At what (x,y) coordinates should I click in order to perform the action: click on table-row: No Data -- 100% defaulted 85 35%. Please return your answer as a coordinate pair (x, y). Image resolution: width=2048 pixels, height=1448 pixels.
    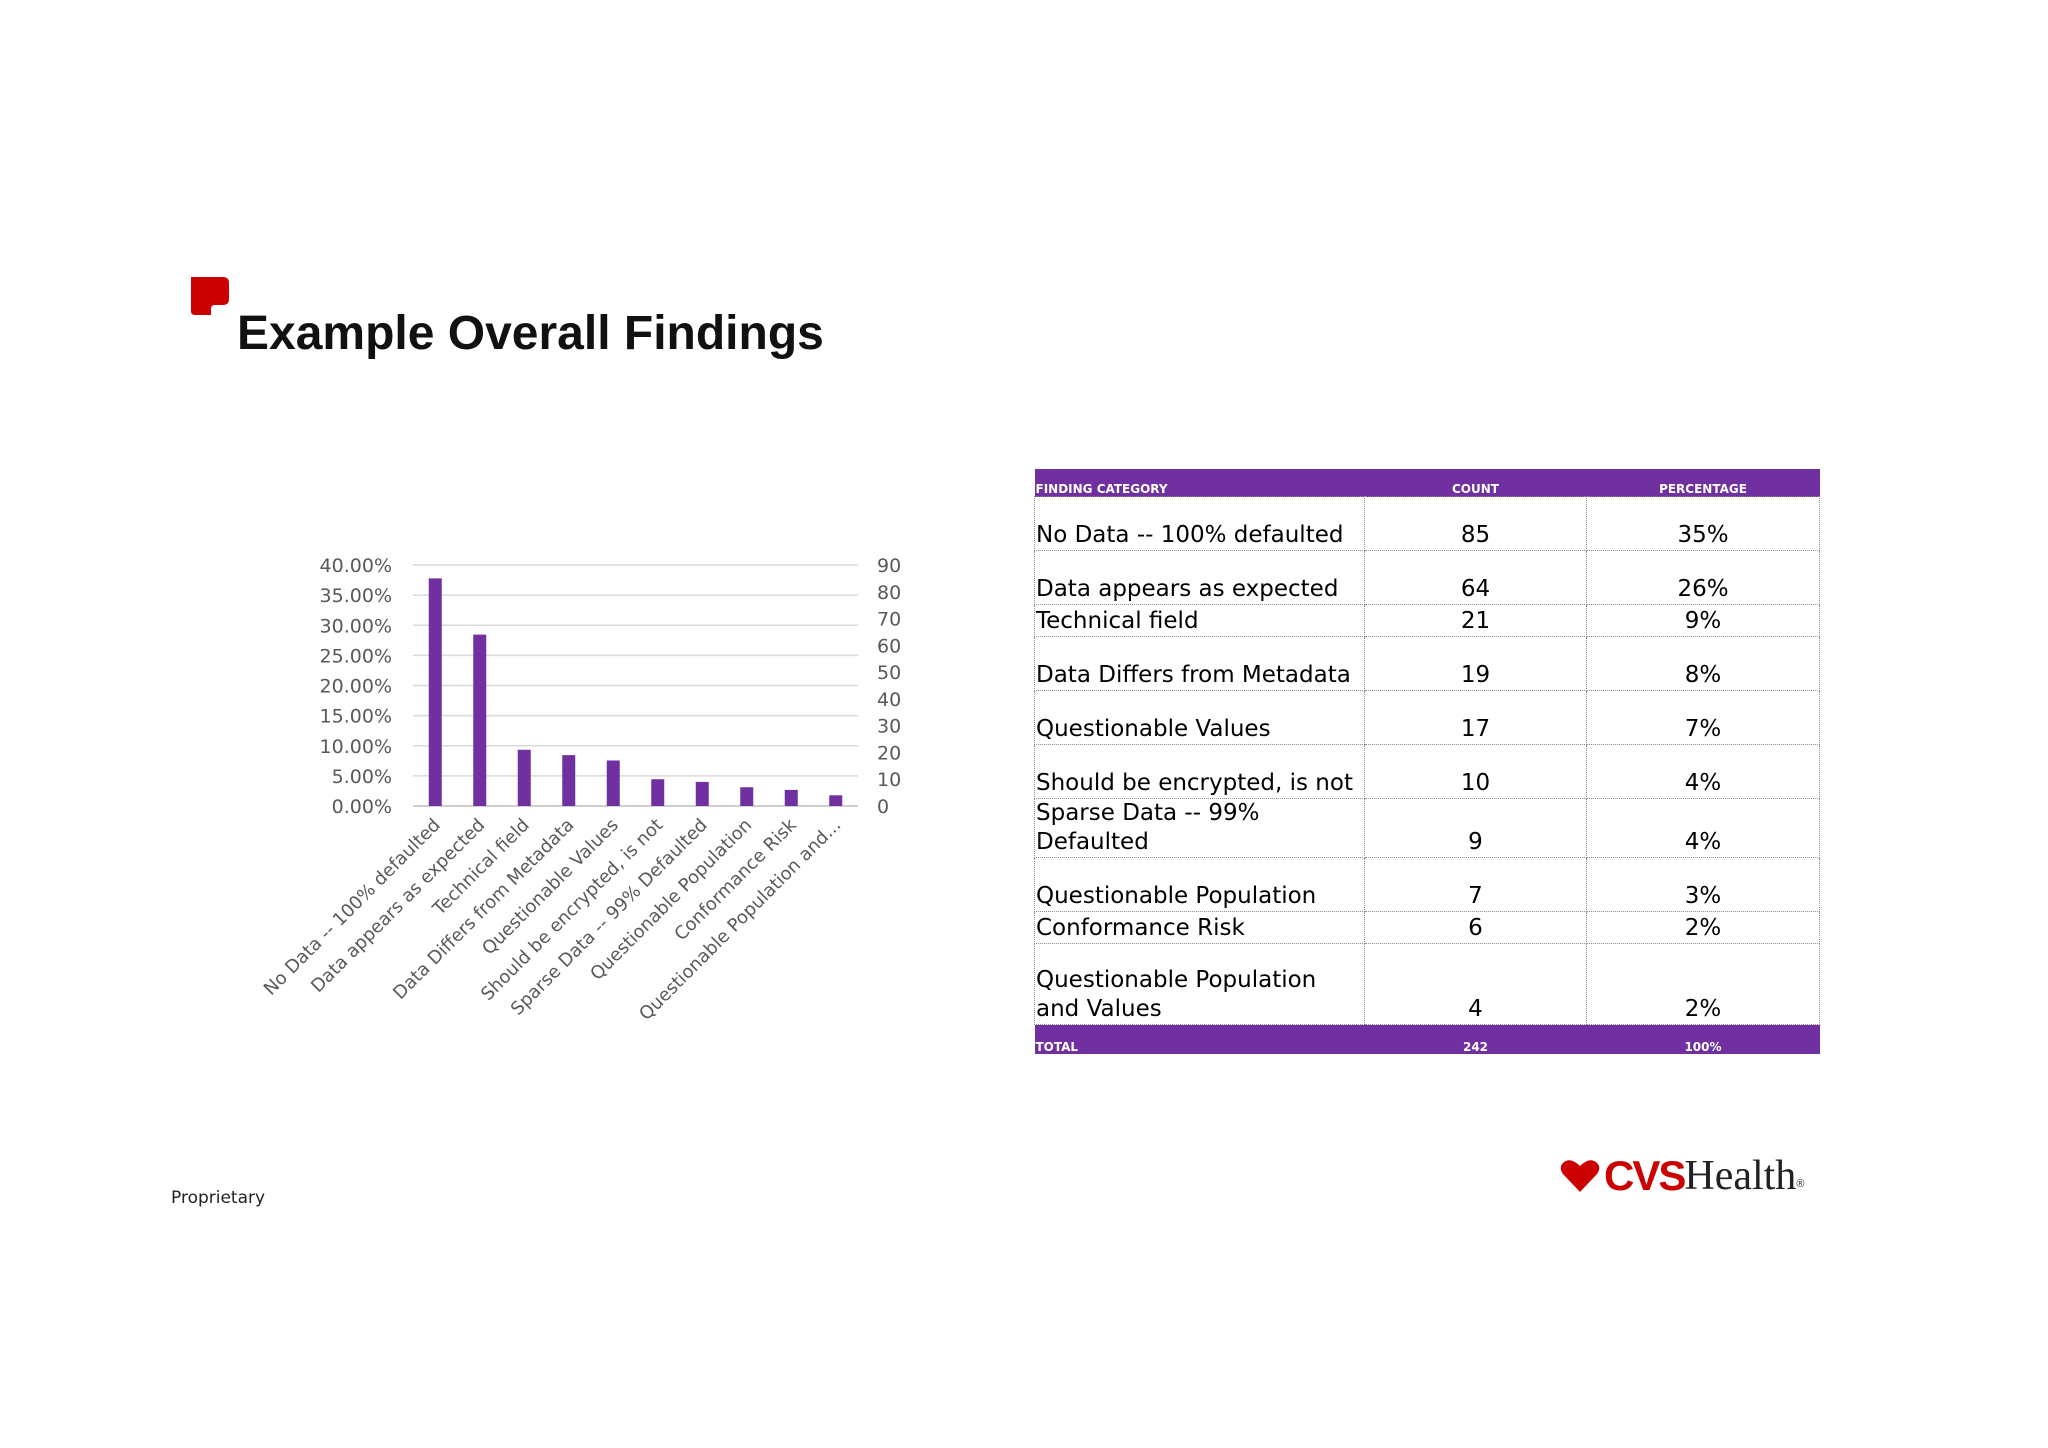
    Looking at the image, I should click on (1427, 523).